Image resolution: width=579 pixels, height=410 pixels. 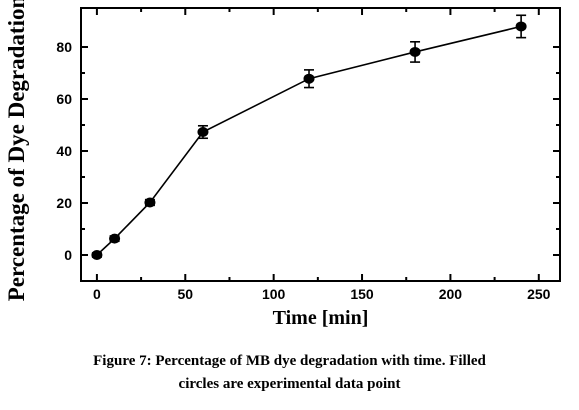 I want to click on y-tick-label: 80, so click(x=64, y=47).